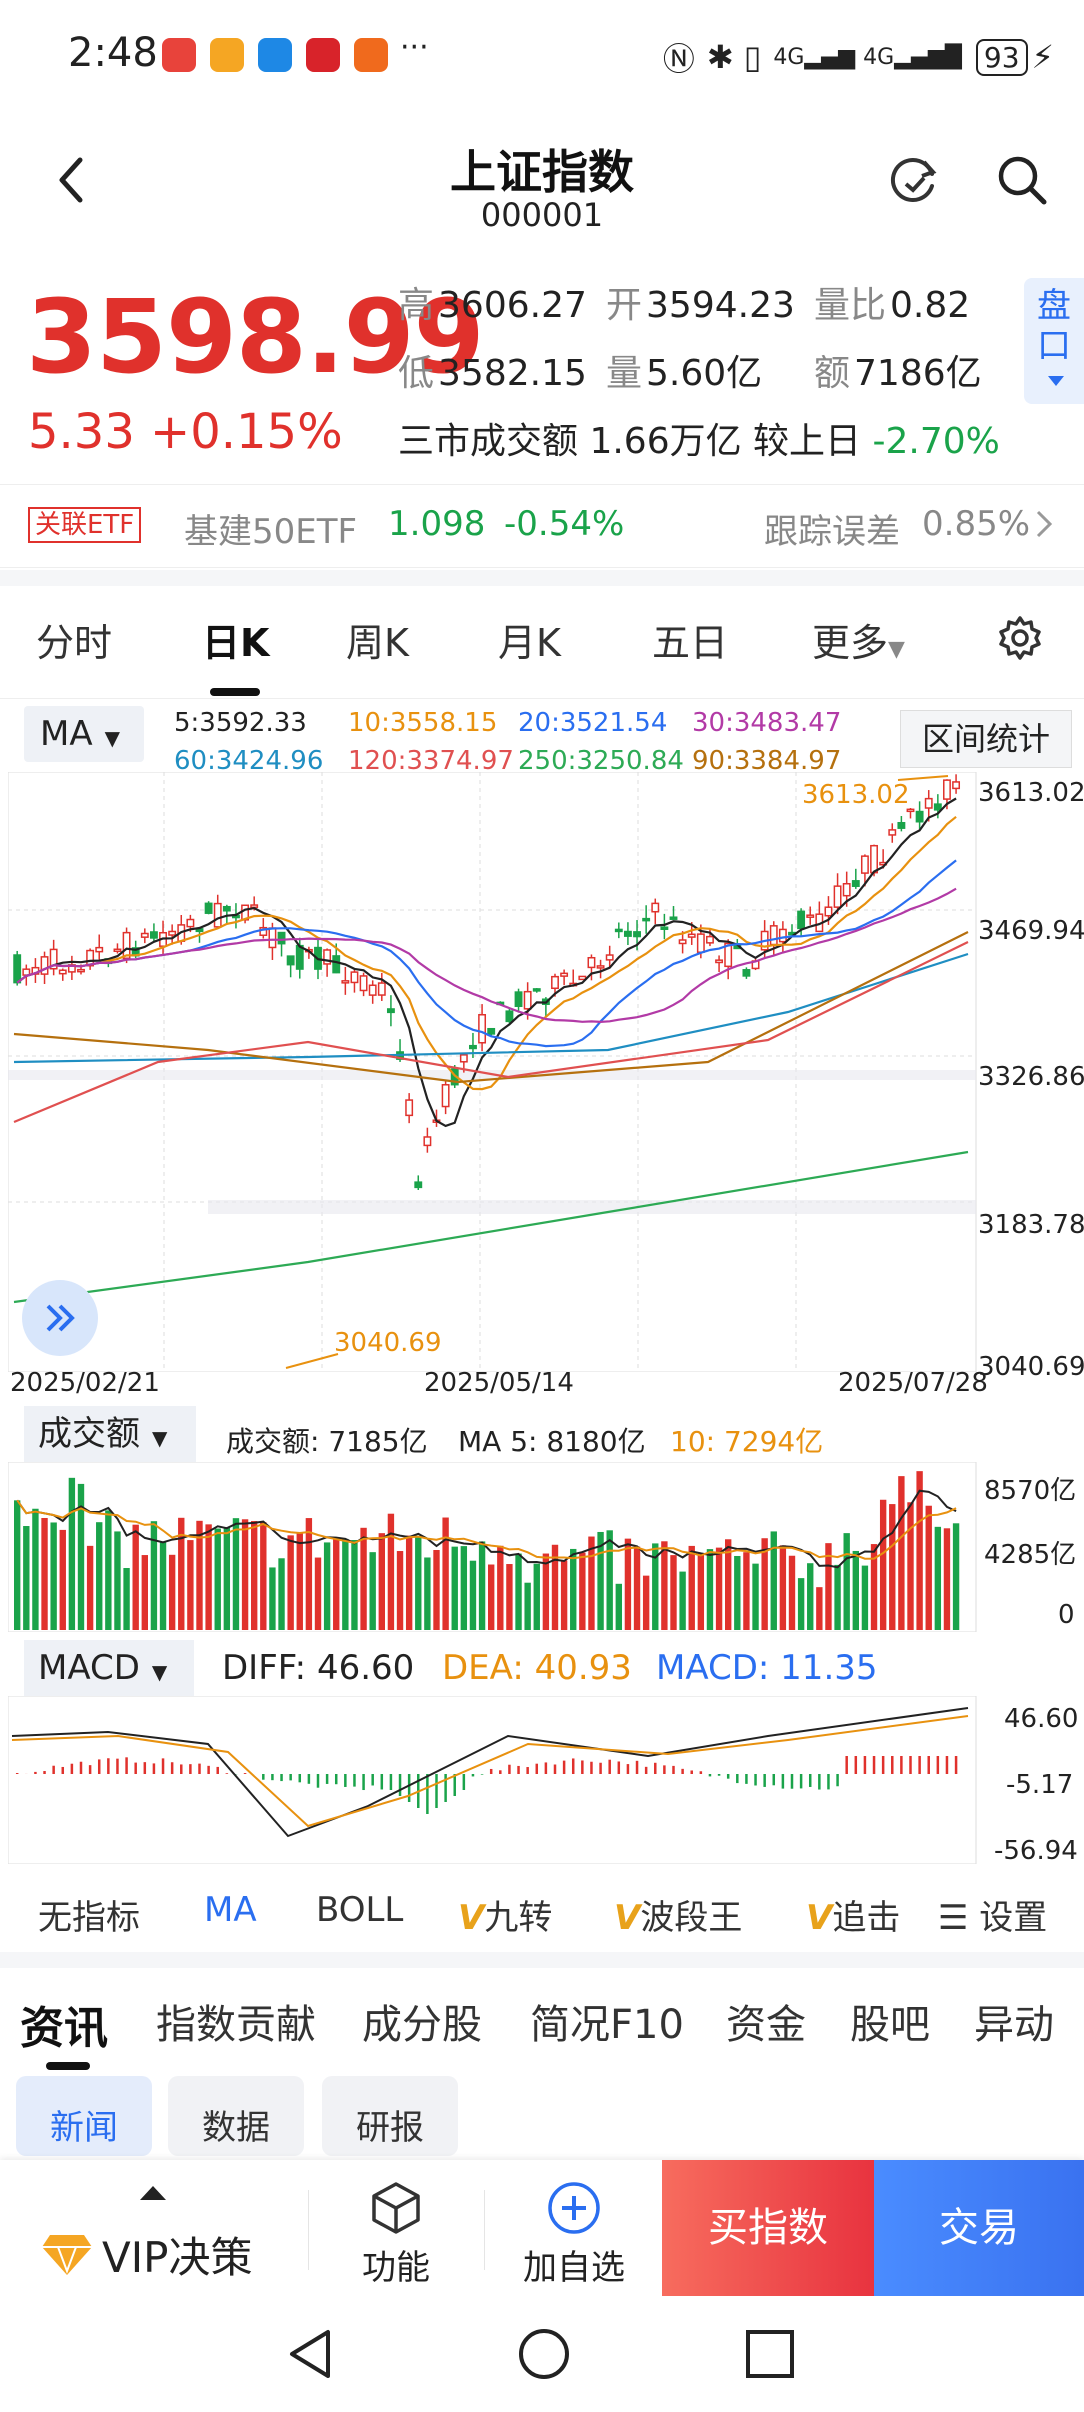 The image size is (1084, 2412). I want to click on macd-value: MACD: 11.35, so click(767, 1668).